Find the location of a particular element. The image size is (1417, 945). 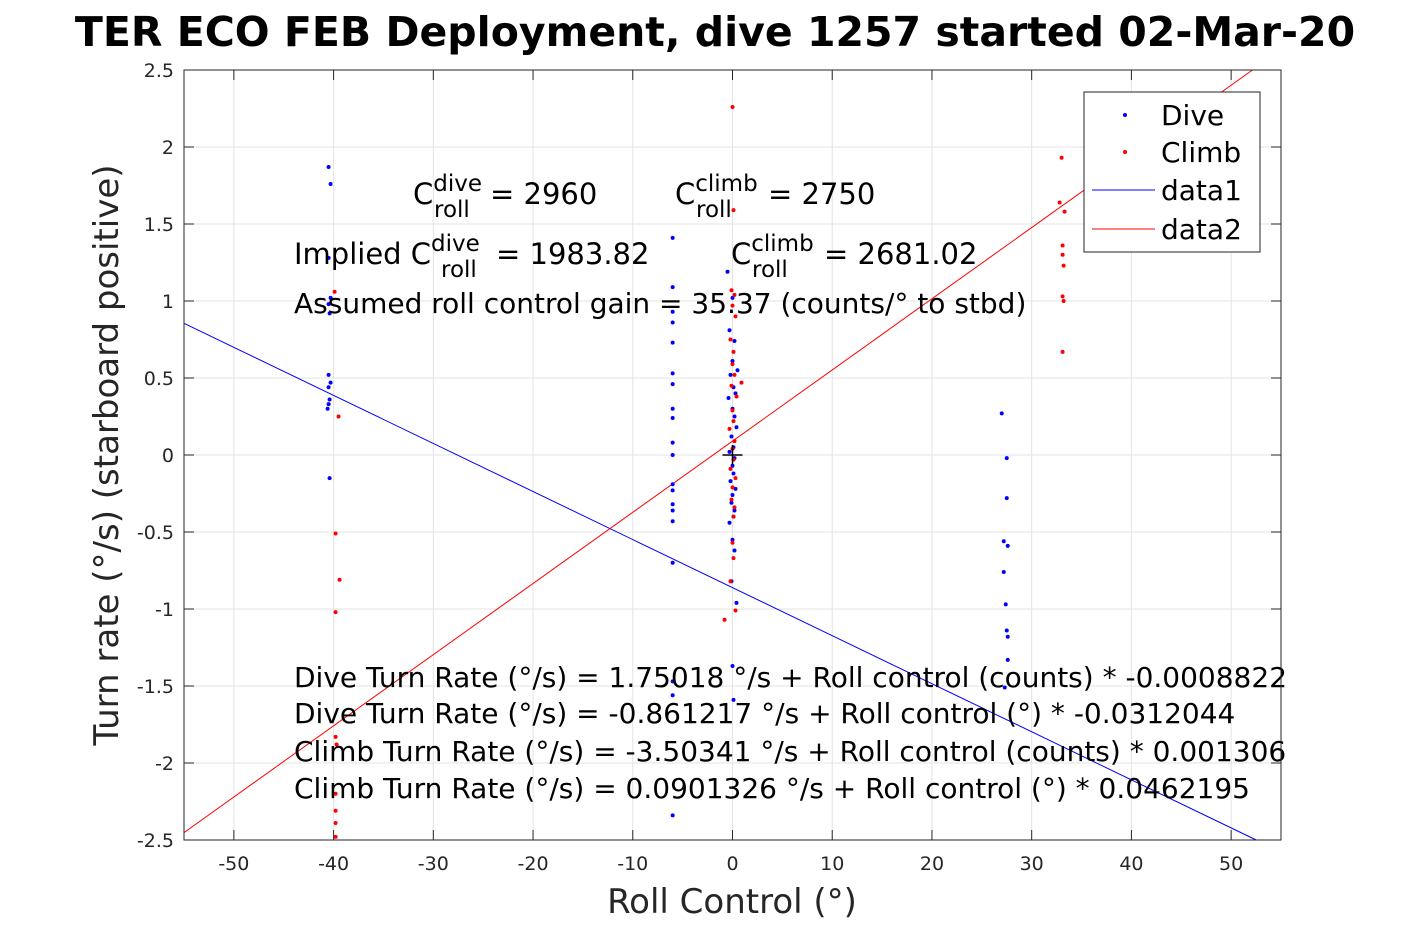

c-climb-value: = 2750 is located at coordinates (821, 194).